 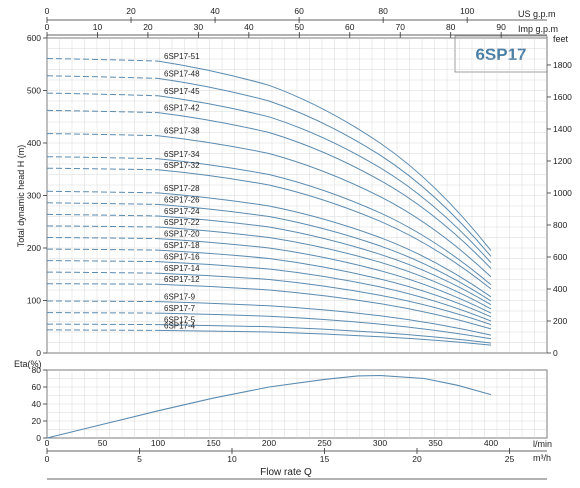 What do you see at coordinates (510, 459) in the screenshot?
I see `bottom-m3h-tick-label: 25` at bounding box center [510, 459].